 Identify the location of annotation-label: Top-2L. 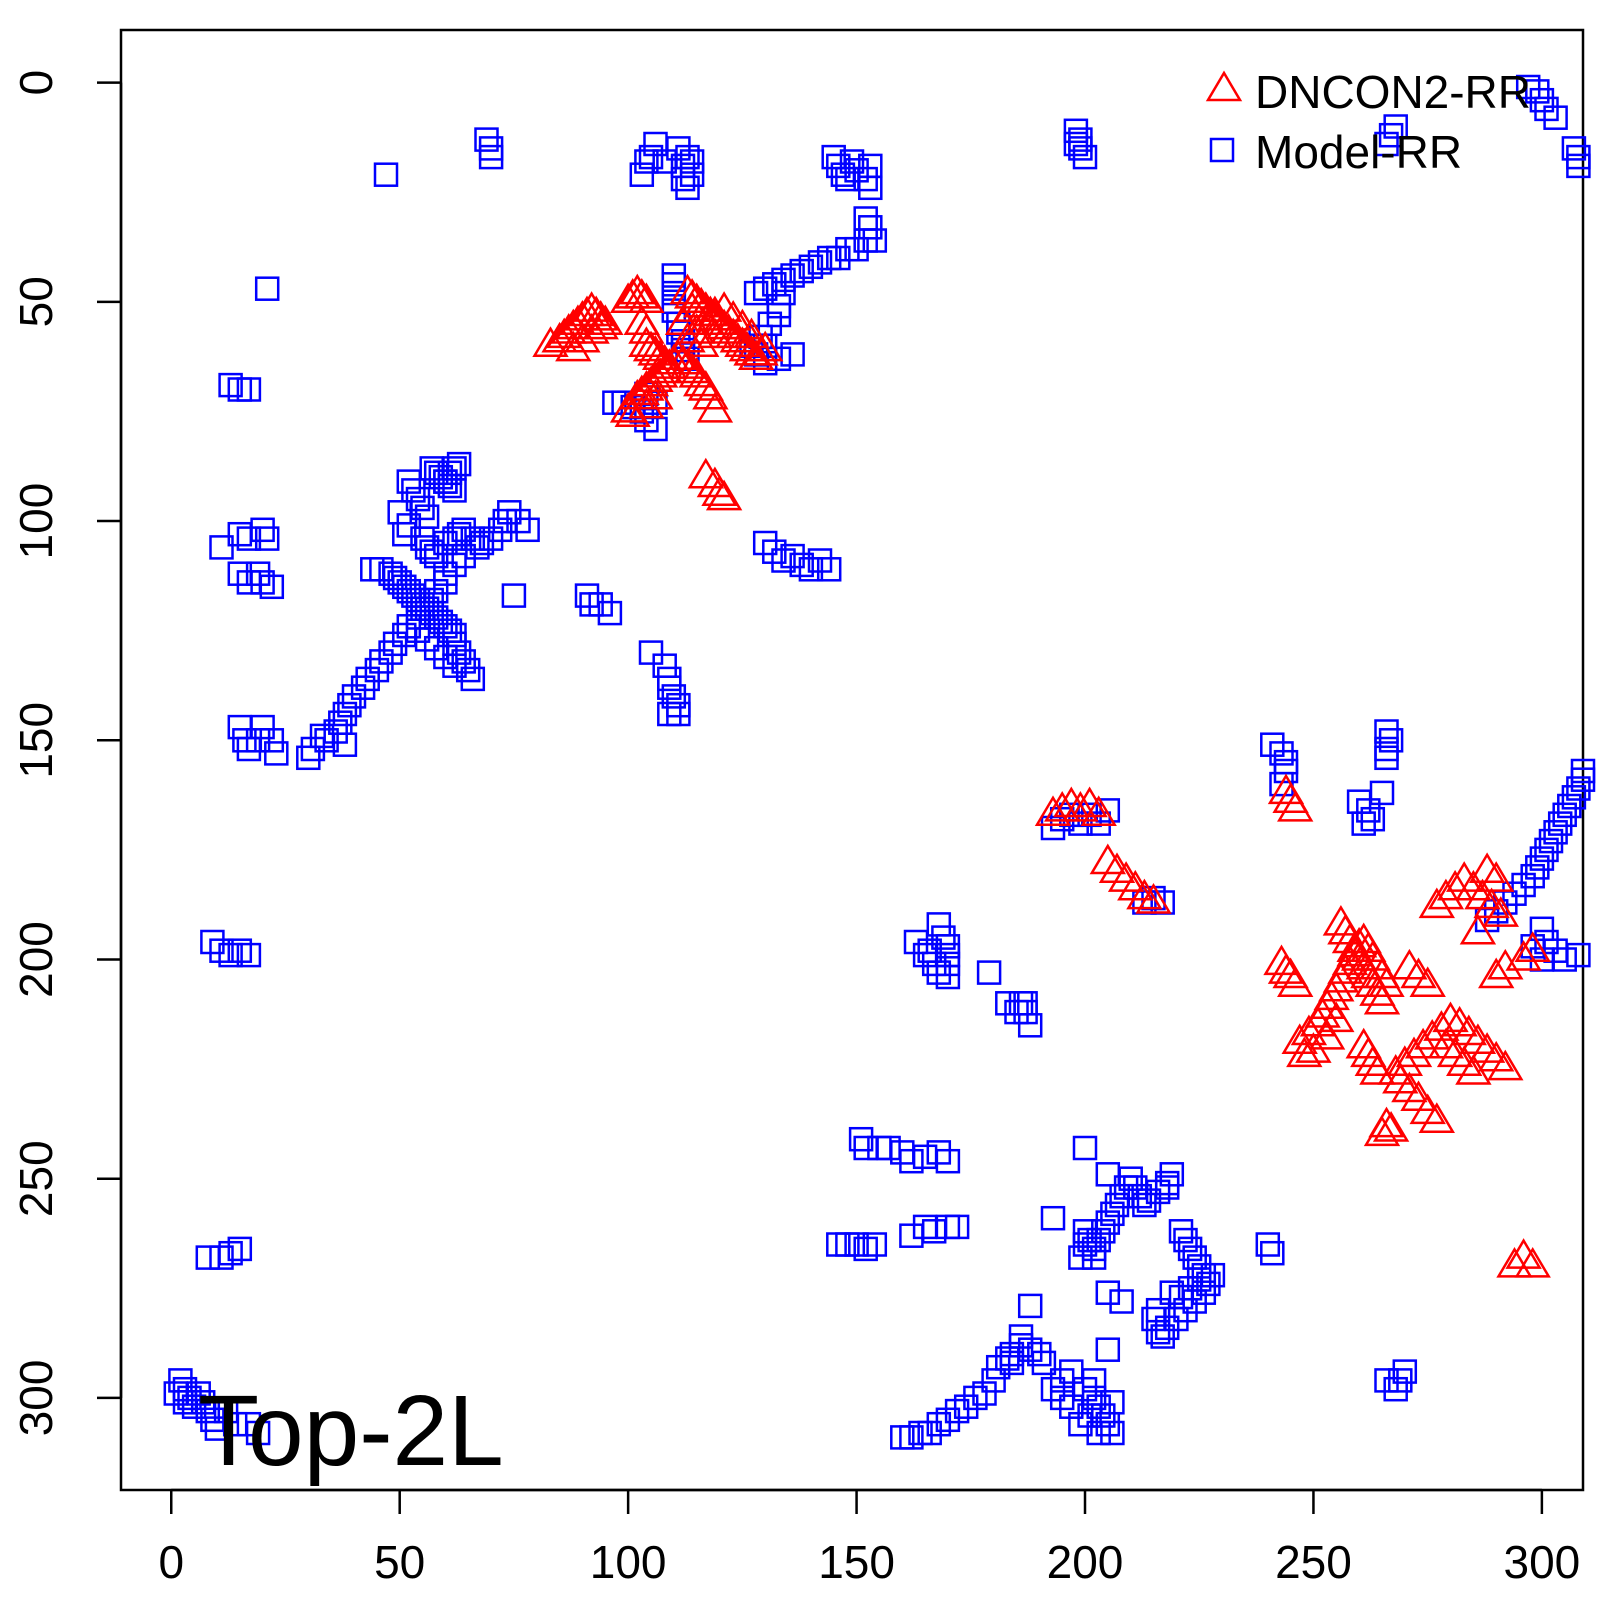
(351, 1431).